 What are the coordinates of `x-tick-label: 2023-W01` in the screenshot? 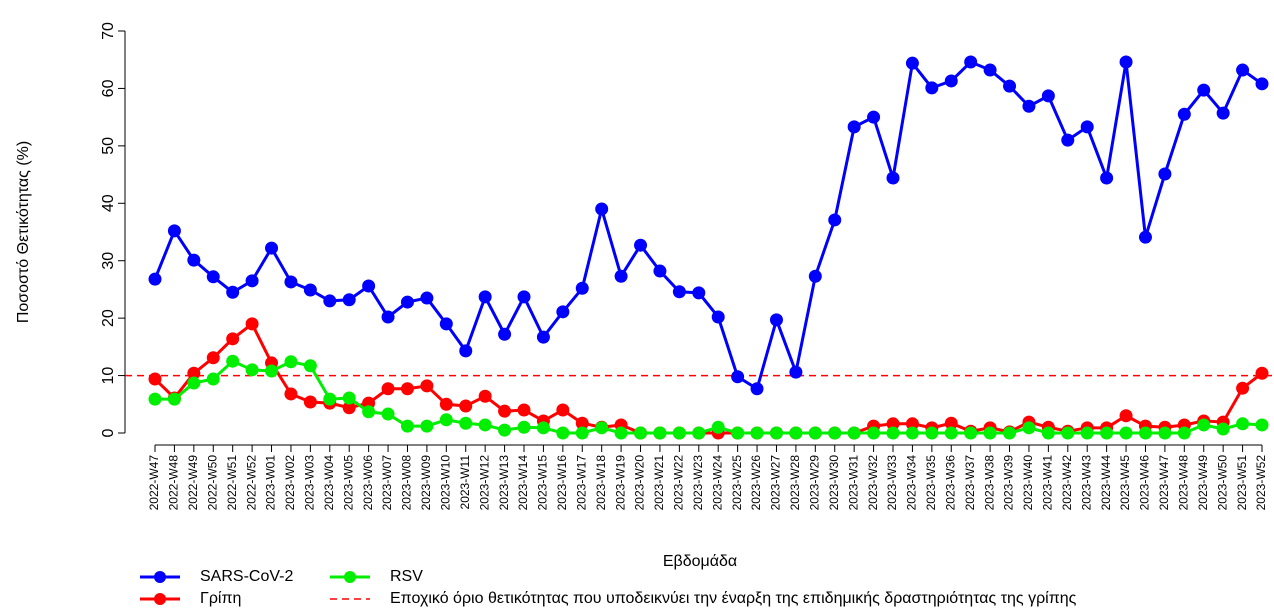 It's located at (271, 483).